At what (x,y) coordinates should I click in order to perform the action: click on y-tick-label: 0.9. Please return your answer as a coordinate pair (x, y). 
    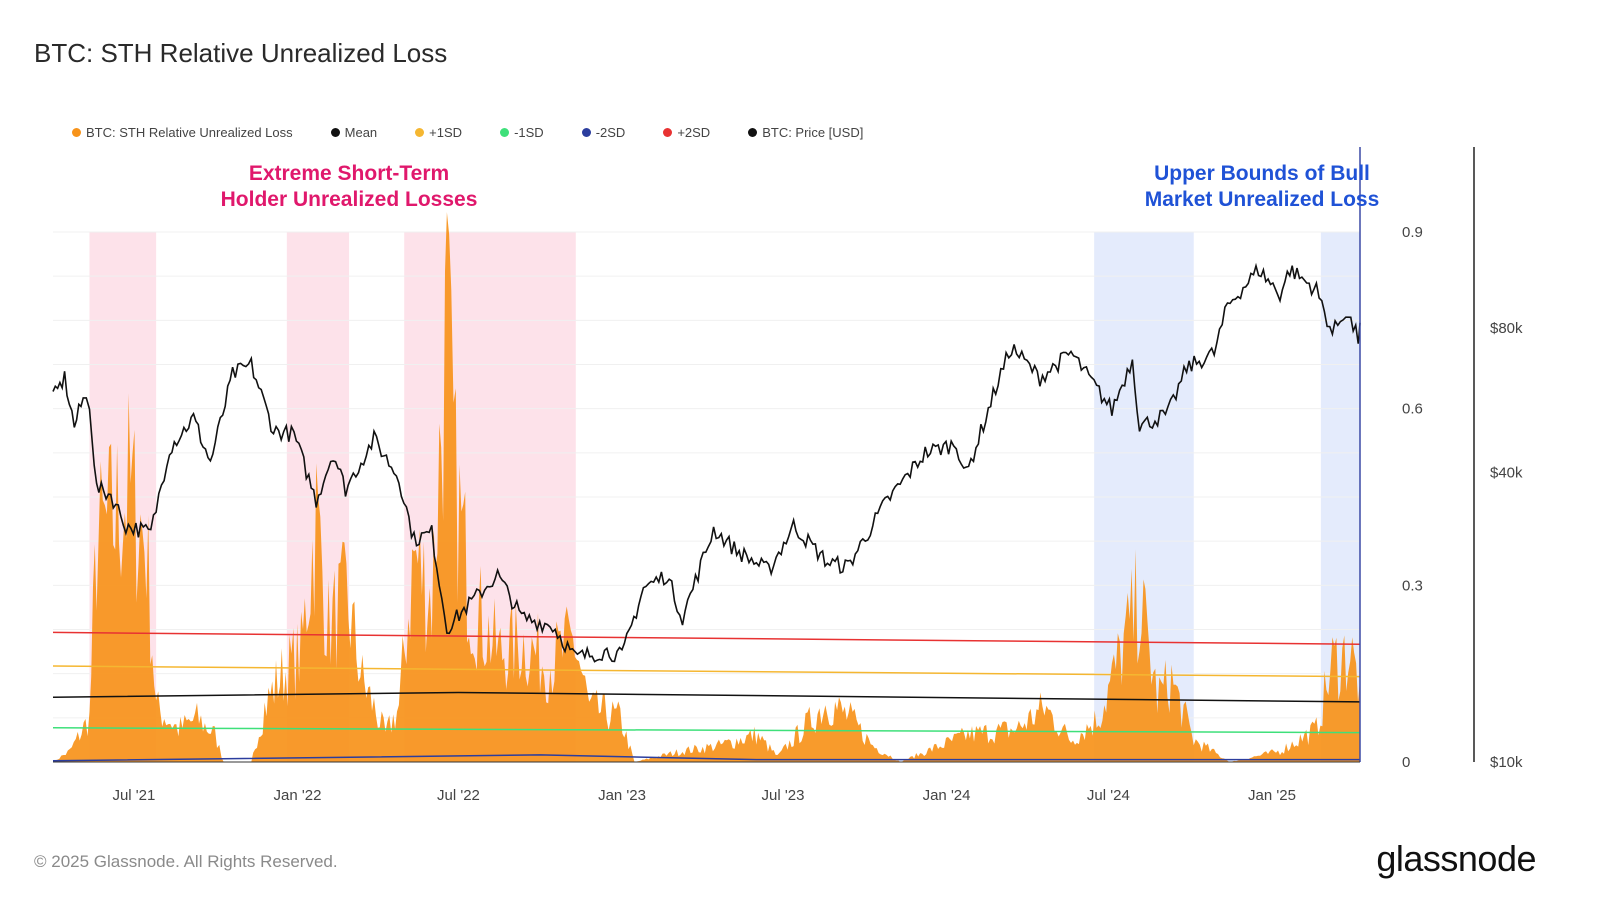
    Looking at the image, I should click on (1412, 232).